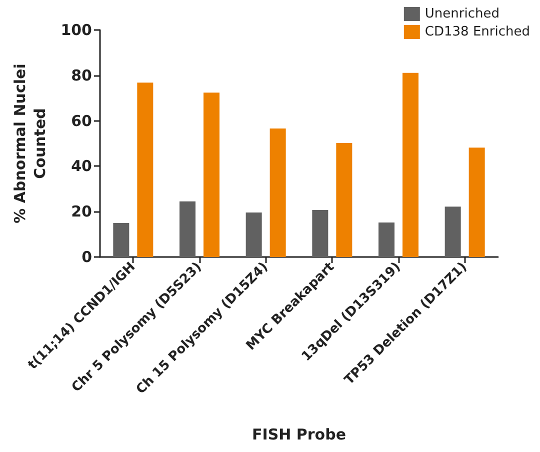  Describe the element at coordinates (81, 121) in the screenshot. I see `y-tick-label: 60` at that location.